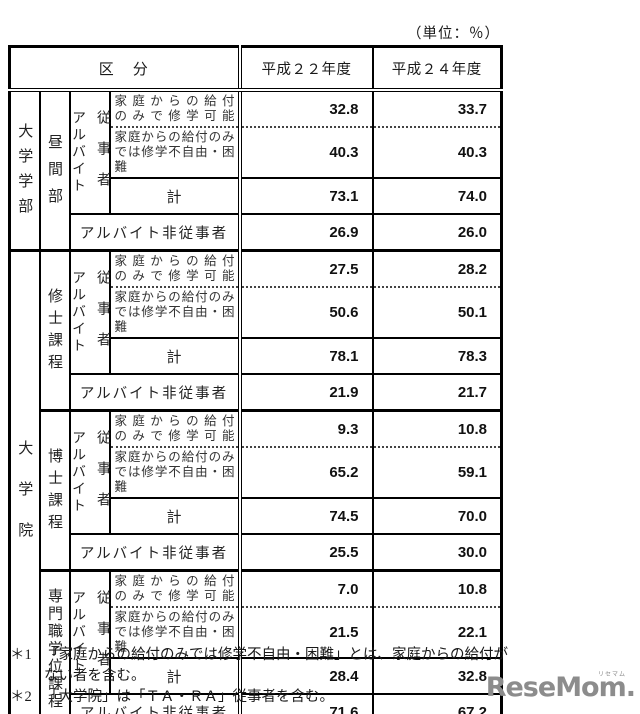  What do you see at coordinates (305, 108) in the screenshot?
I see `value-cell: 32.8` at bounding box center [305, 108].